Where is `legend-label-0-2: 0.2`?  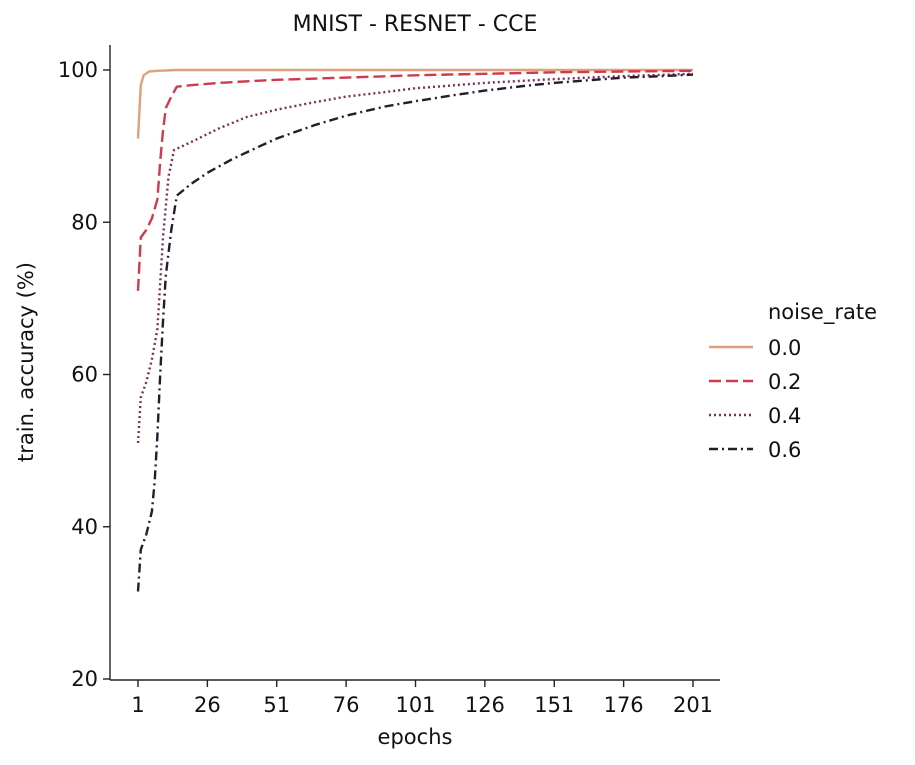
legend-label-0-2: 0.2 is located at coordinates (784, 382).